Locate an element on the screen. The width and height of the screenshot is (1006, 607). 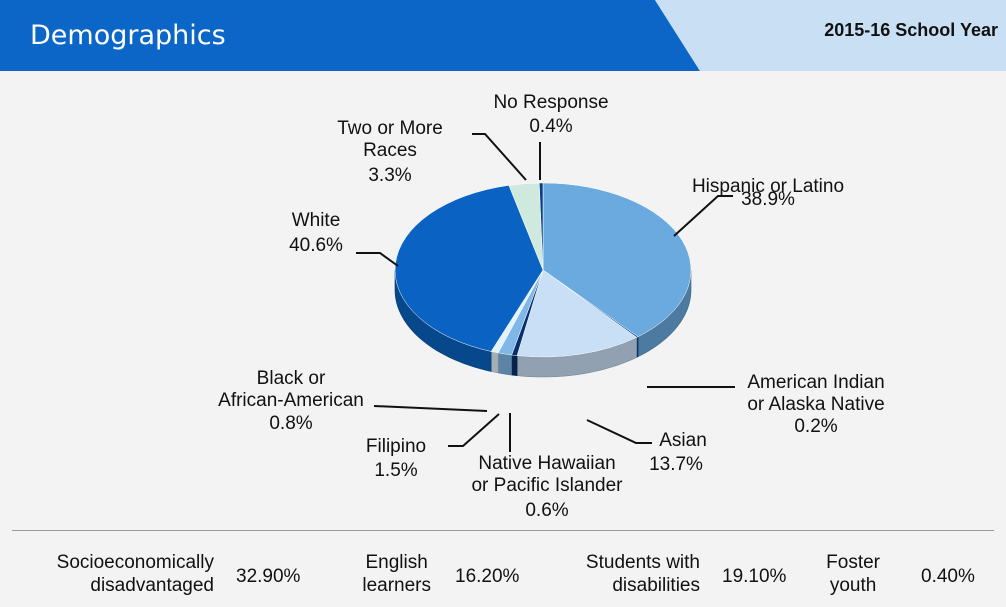
data-label-white: 40.6% is located at coordinates (316, 245).